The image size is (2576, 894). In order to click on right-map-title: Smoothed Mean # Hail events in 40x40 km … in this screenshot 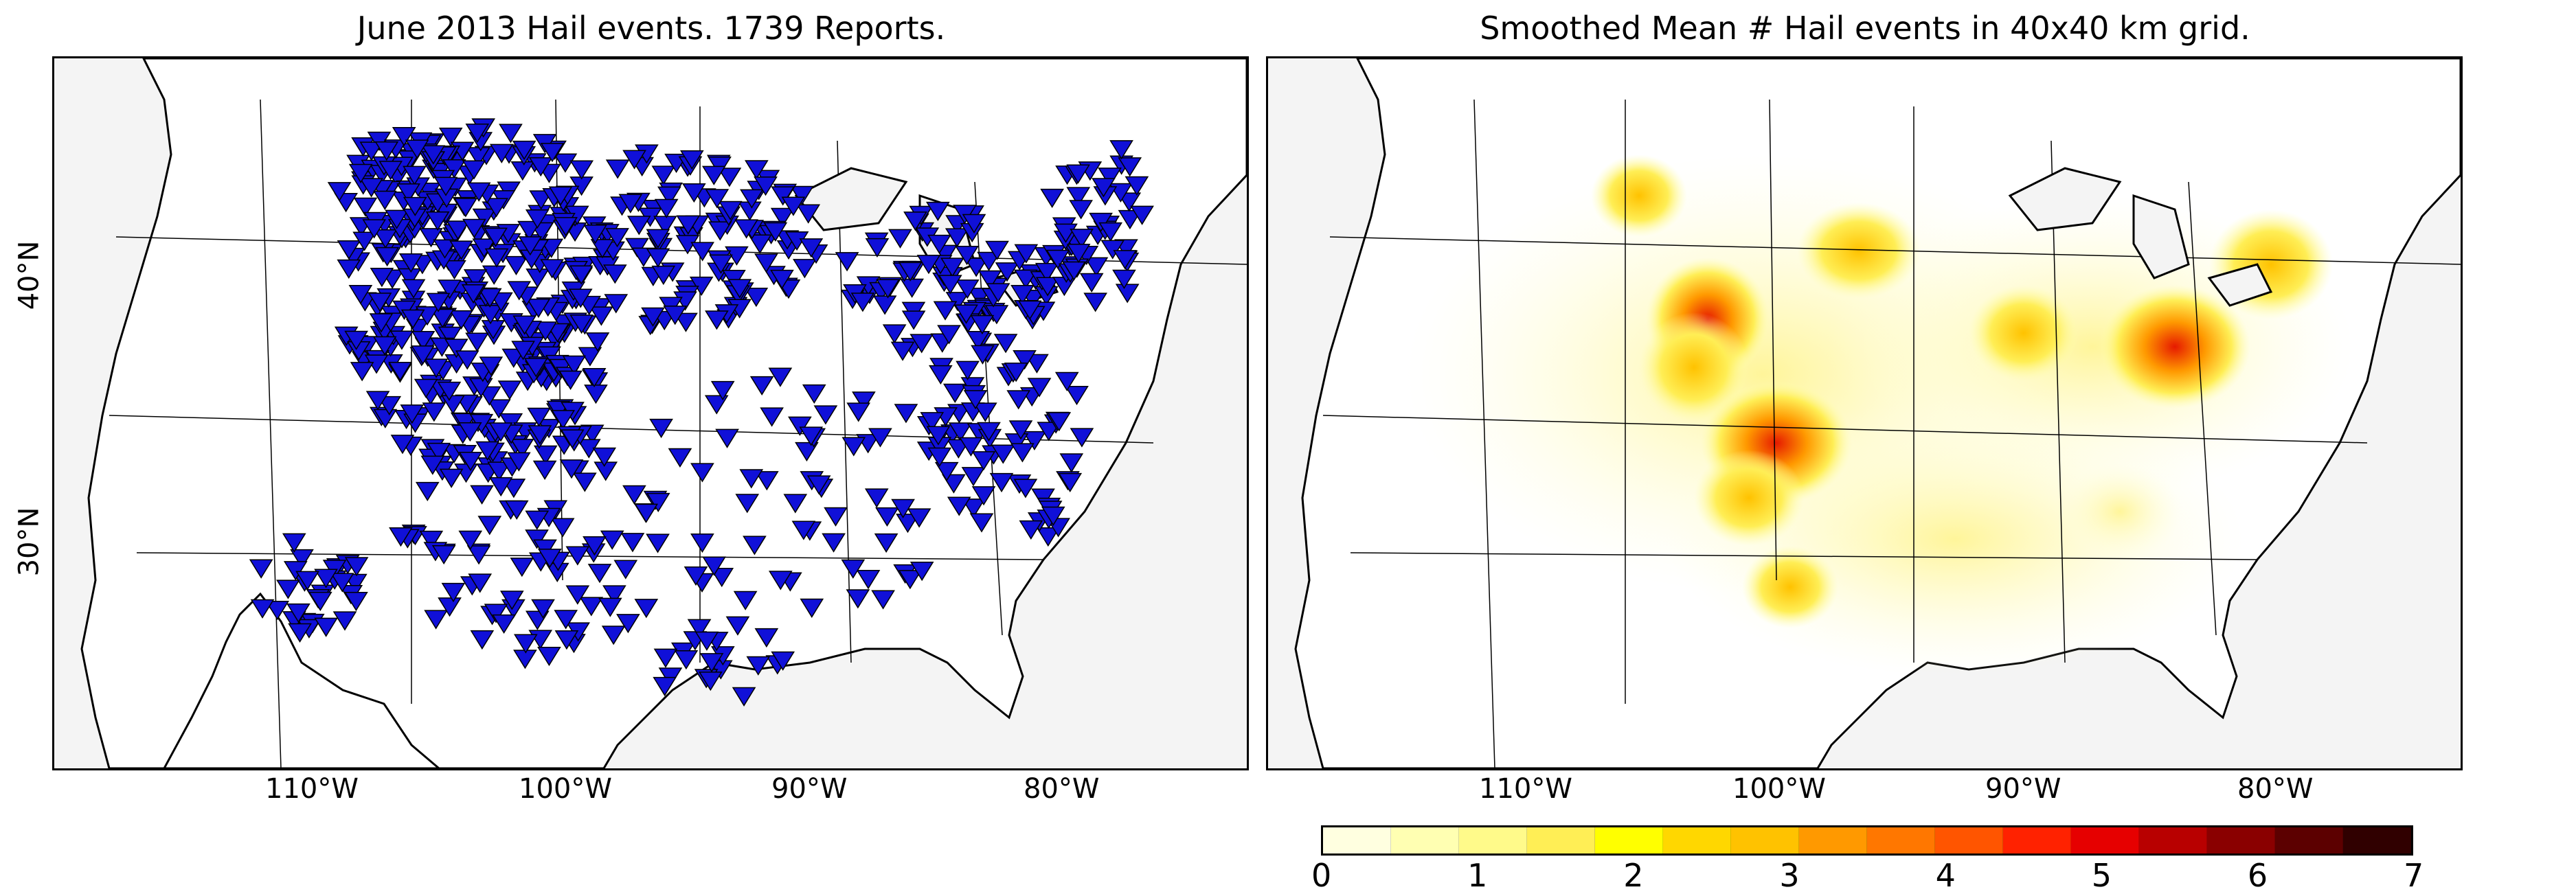, I will do `click(1865, 29)`.